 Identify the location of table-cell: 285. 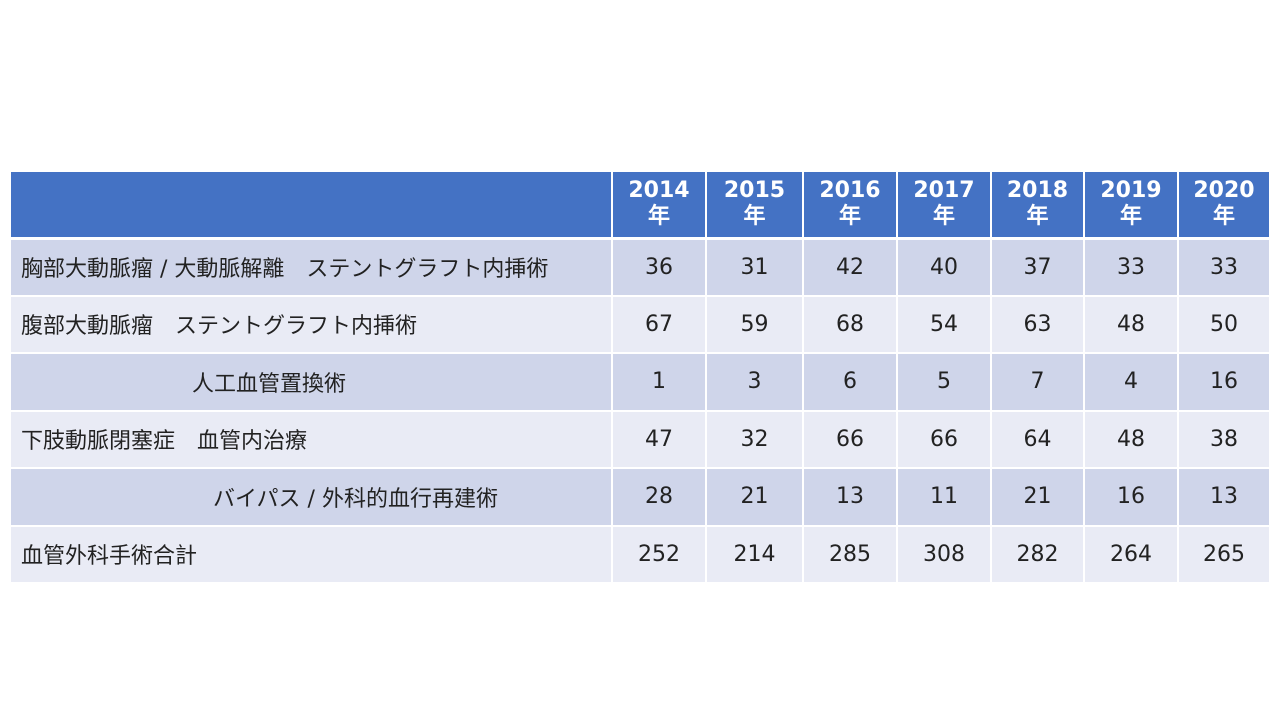
(850, 554).